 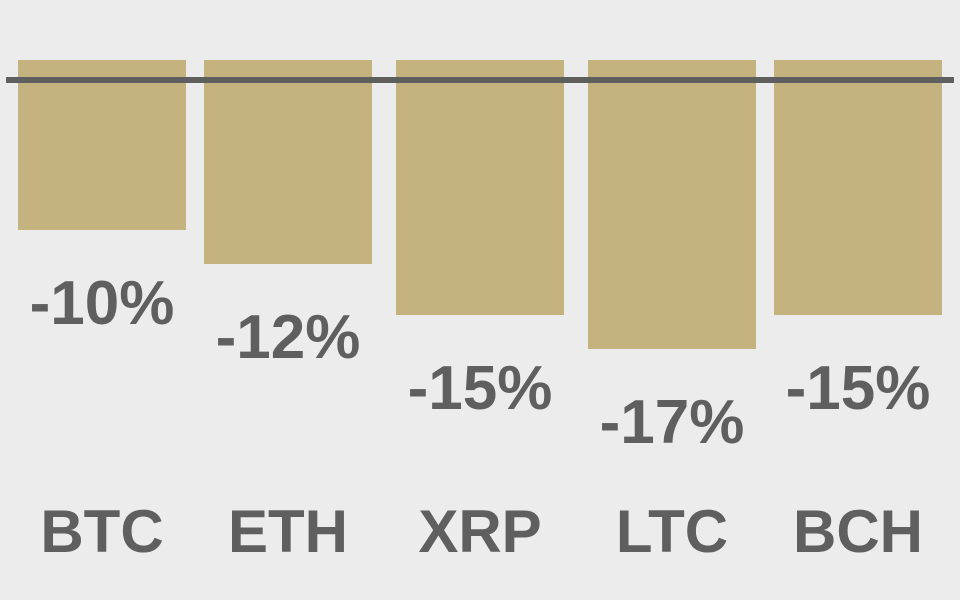 I want to click on value-label-btc: -10%, so click(x=102, y=303).